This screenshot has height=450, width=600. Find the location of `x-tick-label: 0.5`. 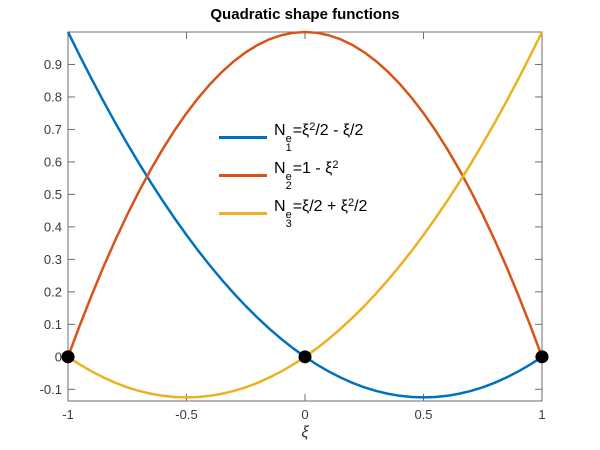

x-tick-label: 0.5 is located at coordinates (423, 414).